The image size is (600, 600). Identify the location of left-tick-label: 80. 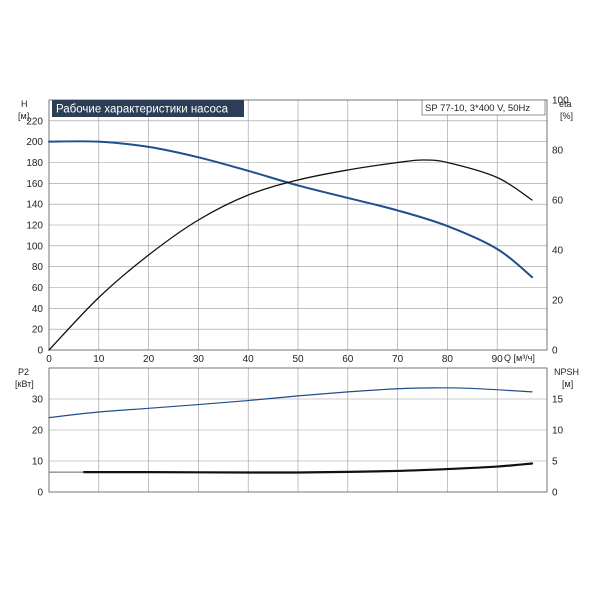
(38, 267).